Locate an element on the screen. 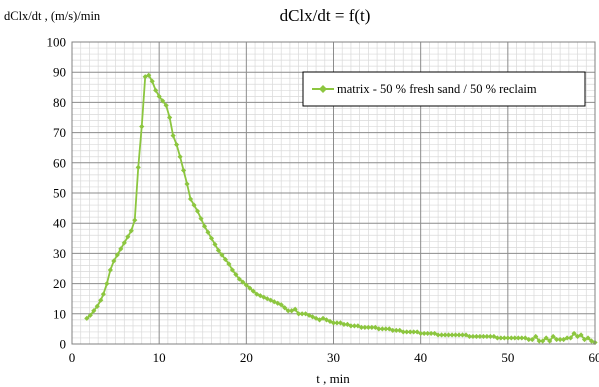  y-tick-label: 60 is located at coordinates (59, 162).